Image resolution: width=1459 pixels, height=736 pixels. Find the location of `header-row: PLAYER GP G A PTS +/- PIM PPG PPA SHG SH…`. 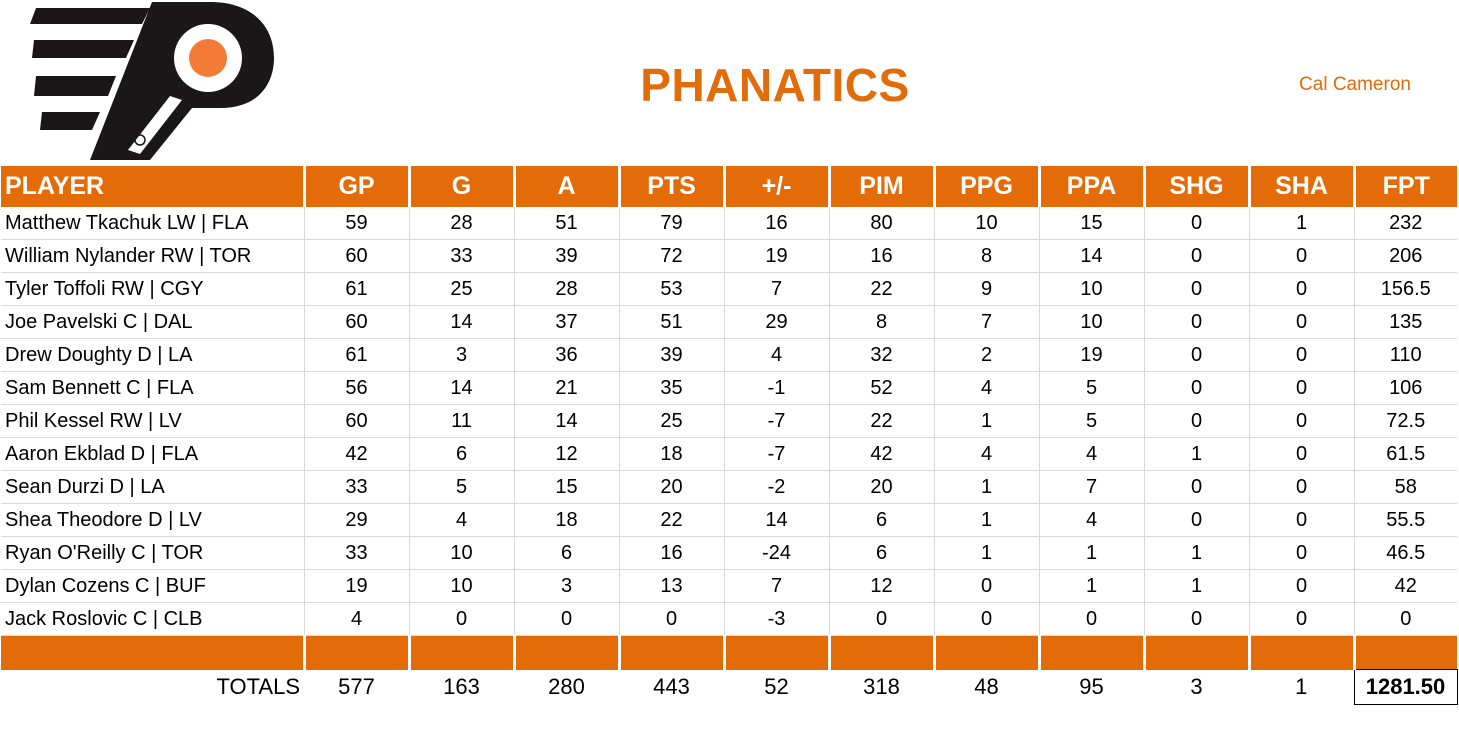

header-row: PLAYER GP G A PTS +/- PIM PPG PPA SHG SH… is located at coordinates (729, 186).